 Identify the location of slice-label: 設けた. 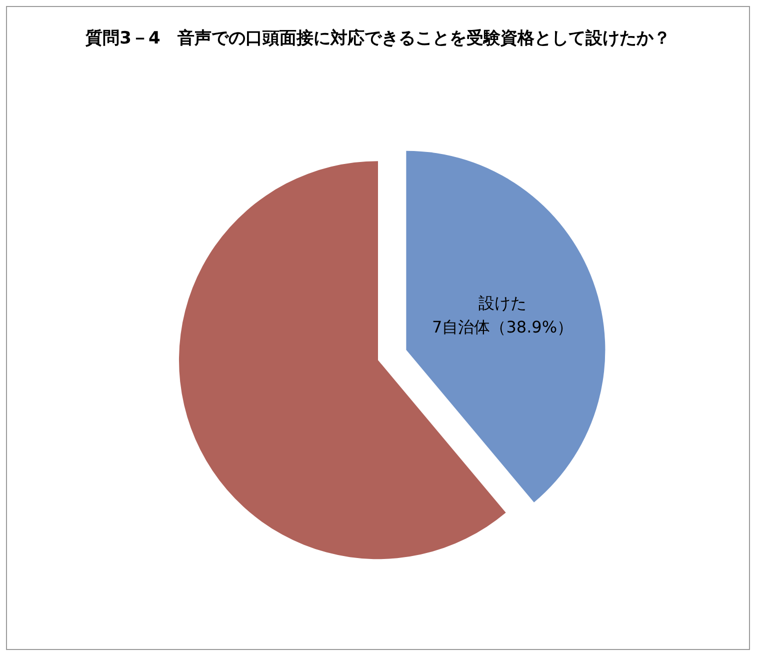
(502, 302).